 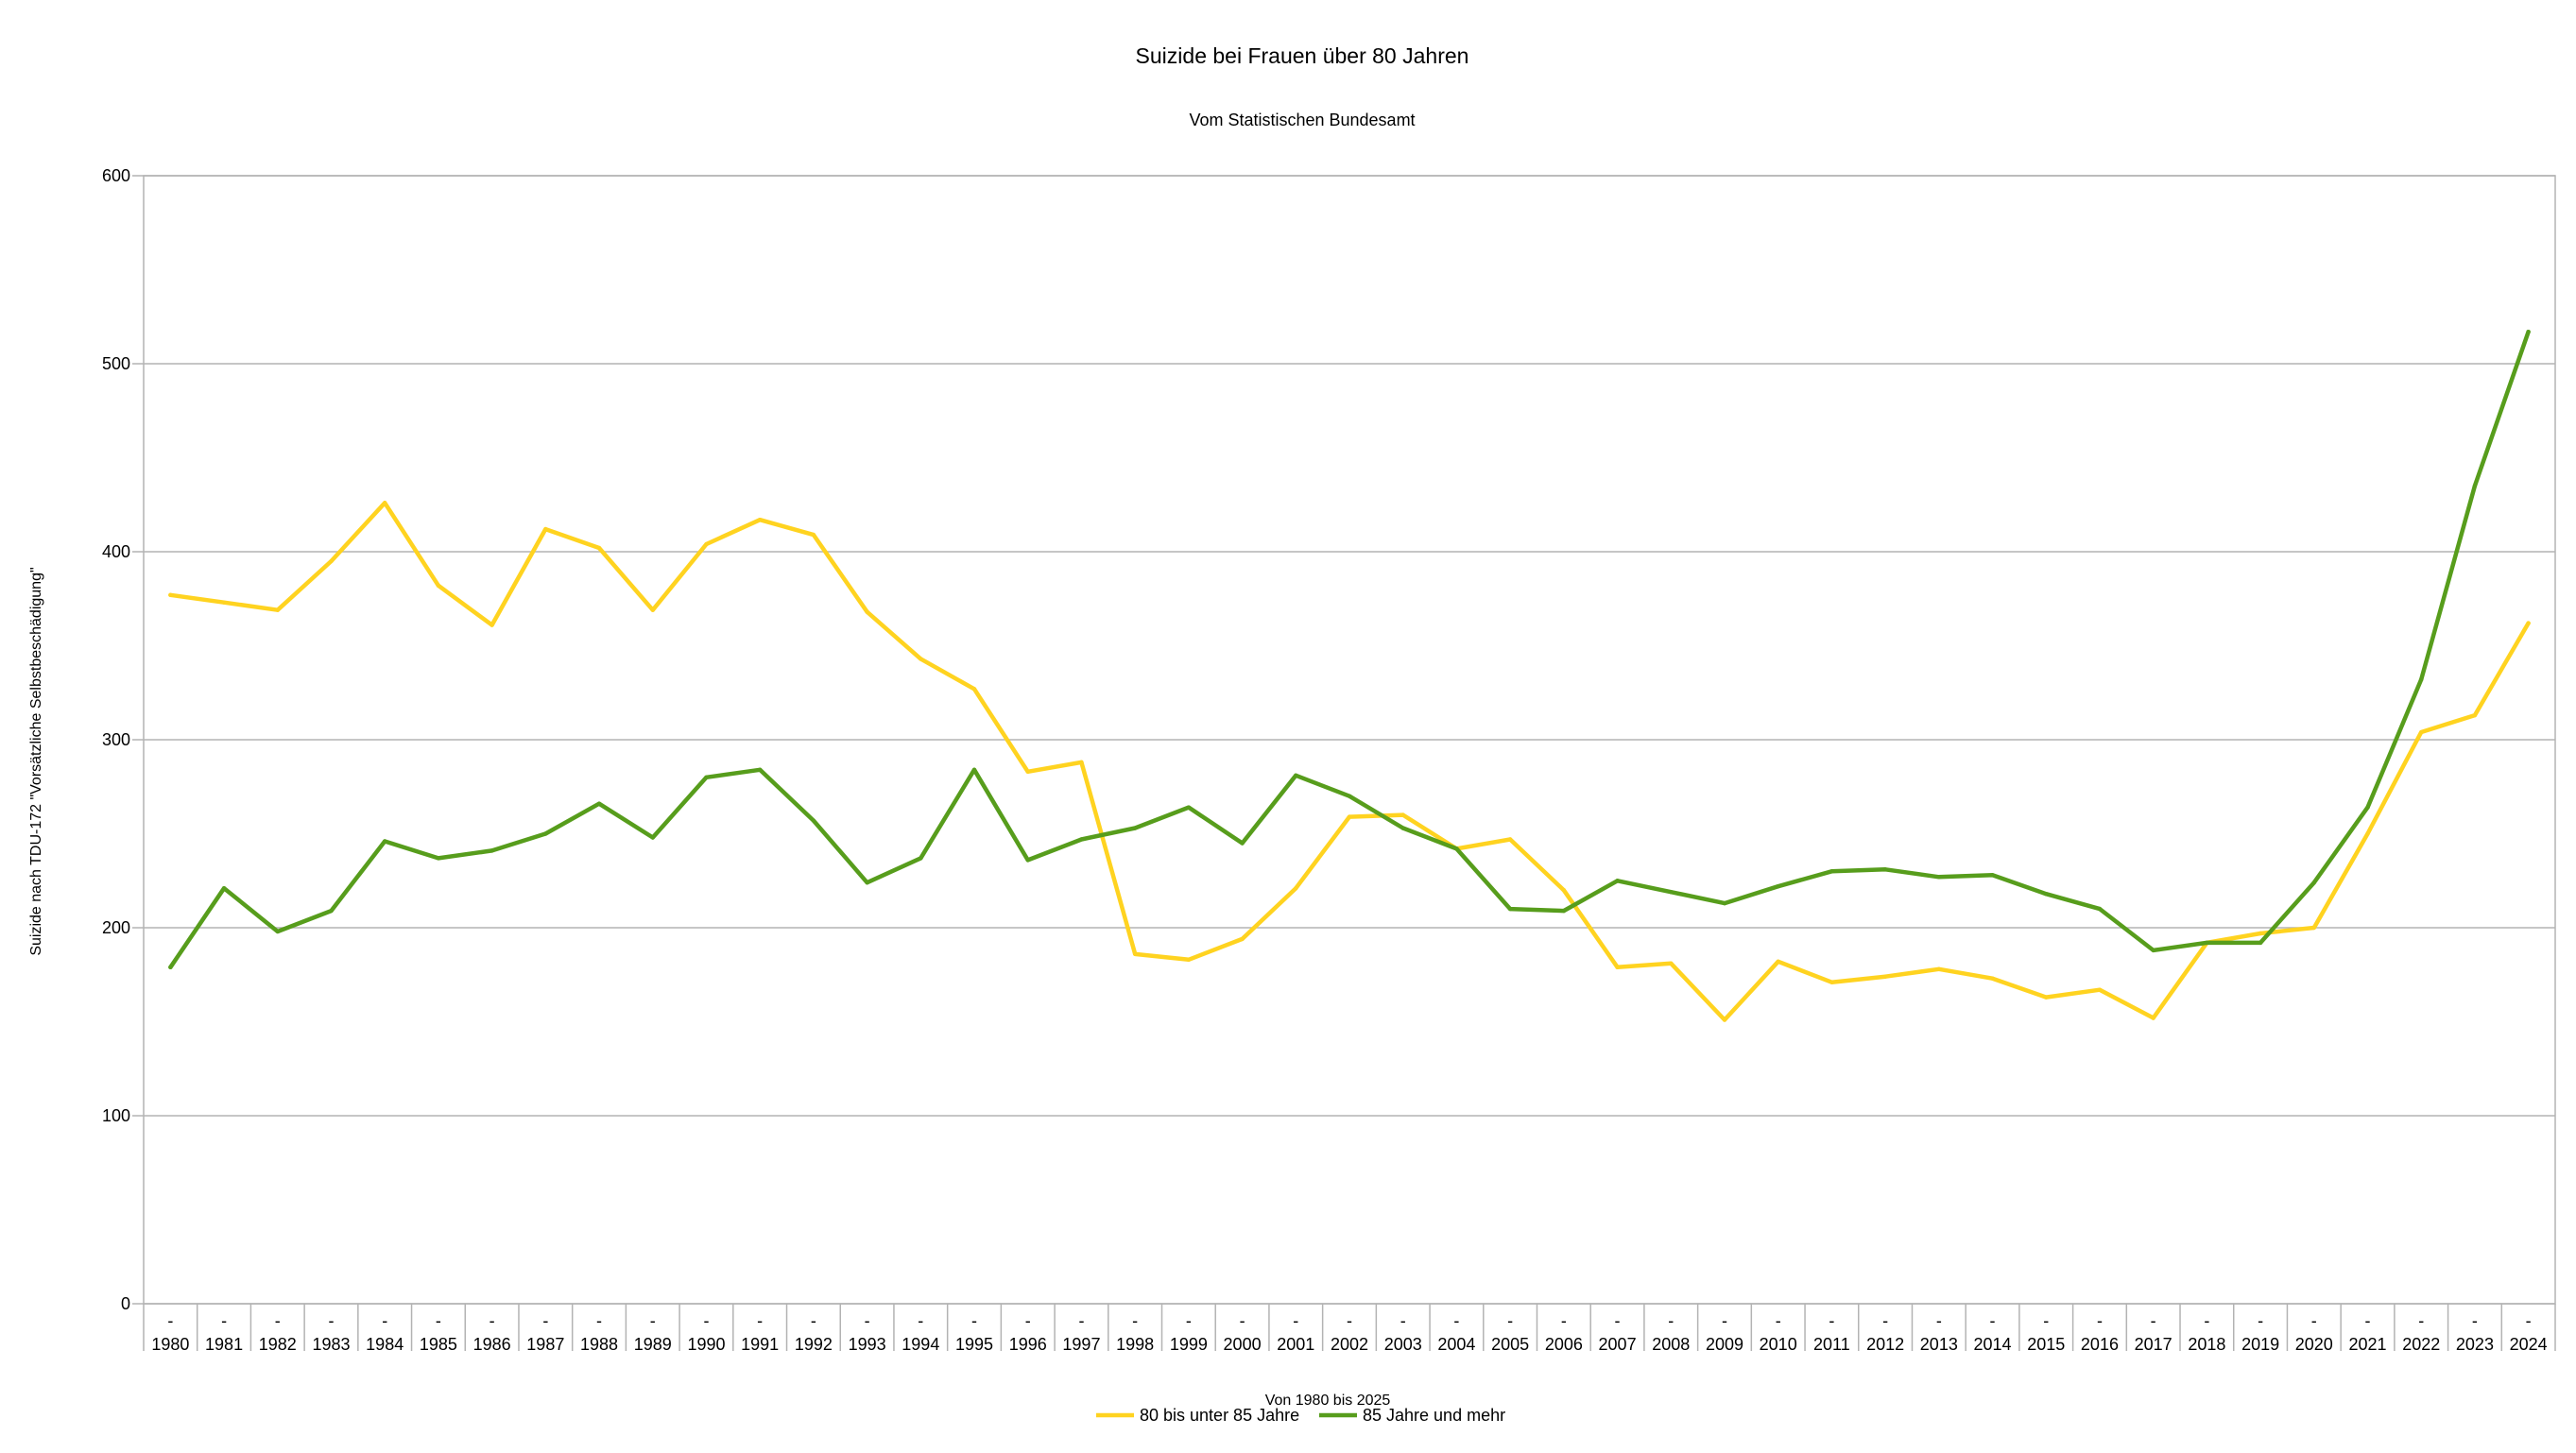 I want to click on x-tick-label: 1983, so click(x=331, y=1344).